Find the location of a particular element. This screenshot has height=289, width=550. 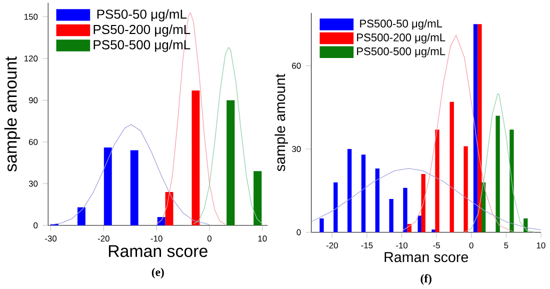

x-tick-label: -30 is located at coordinates (51, 238).